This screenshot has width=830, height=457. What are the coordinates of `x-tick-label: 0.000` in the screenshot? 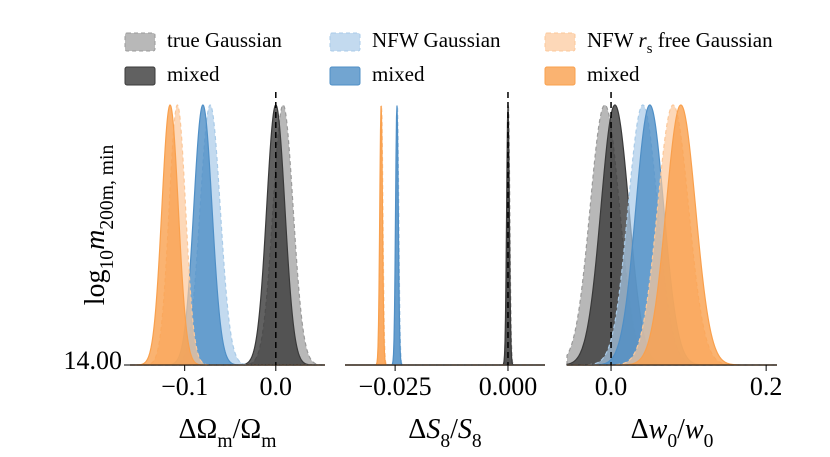 It's located at (508, 386).